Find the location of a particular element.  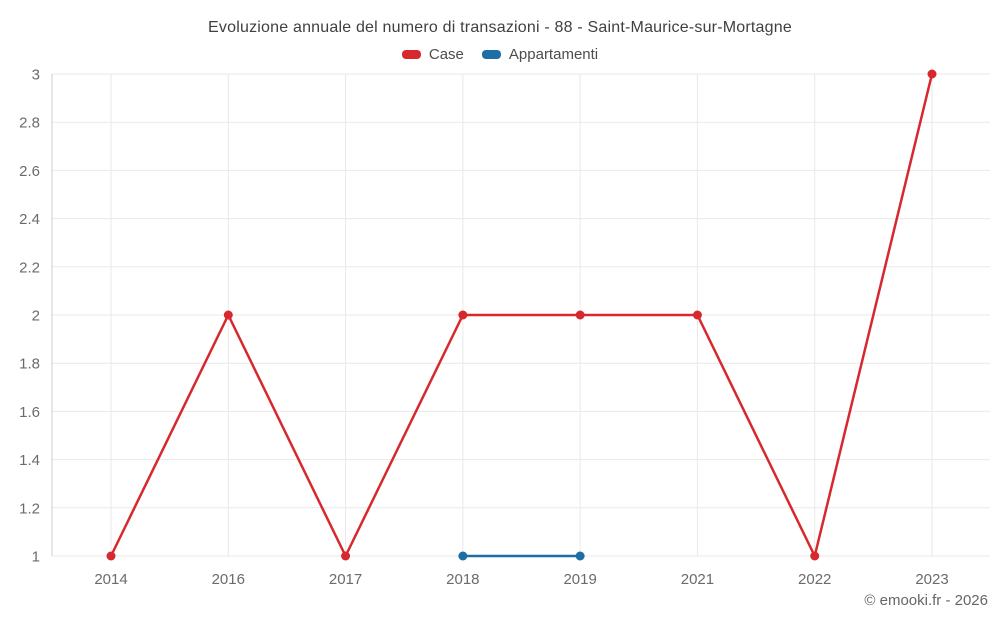

legend: Case Appartamenti is located at coordinates (500, 54).